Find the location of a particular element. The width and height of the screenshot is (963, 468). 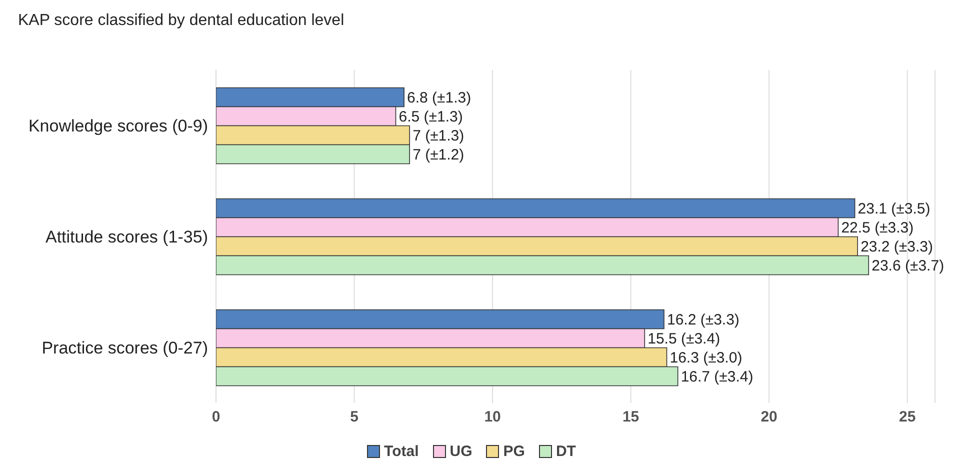

legend-label: PG is located at coordinates (514, 451).